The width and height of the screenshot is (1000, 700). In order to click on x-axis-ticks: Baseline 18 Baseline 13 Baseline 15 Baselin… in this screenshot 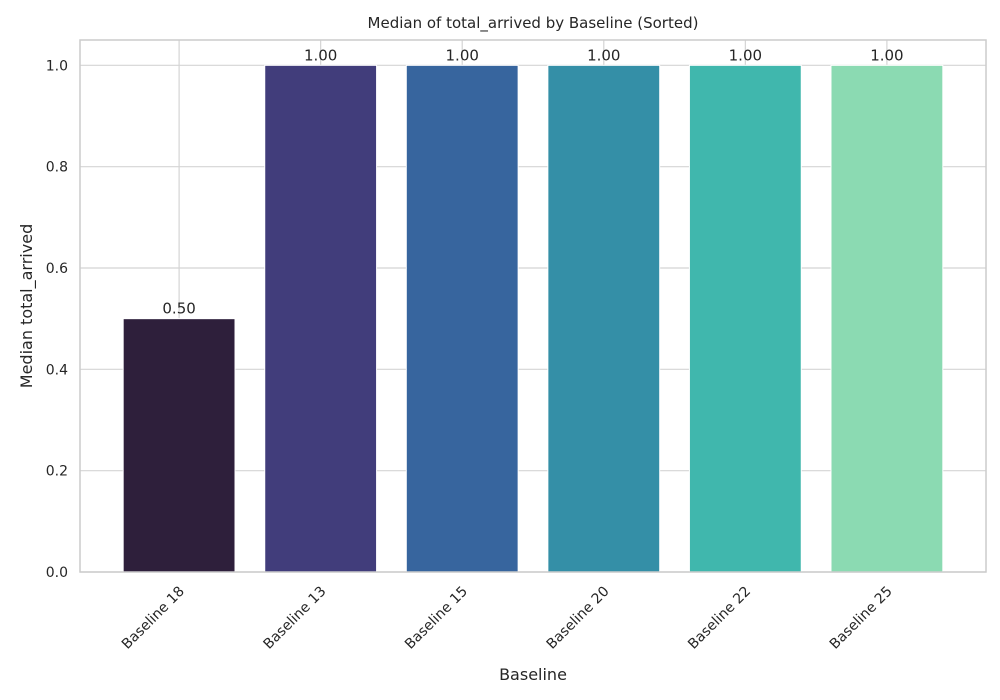, I will do `click(507, 618)`.